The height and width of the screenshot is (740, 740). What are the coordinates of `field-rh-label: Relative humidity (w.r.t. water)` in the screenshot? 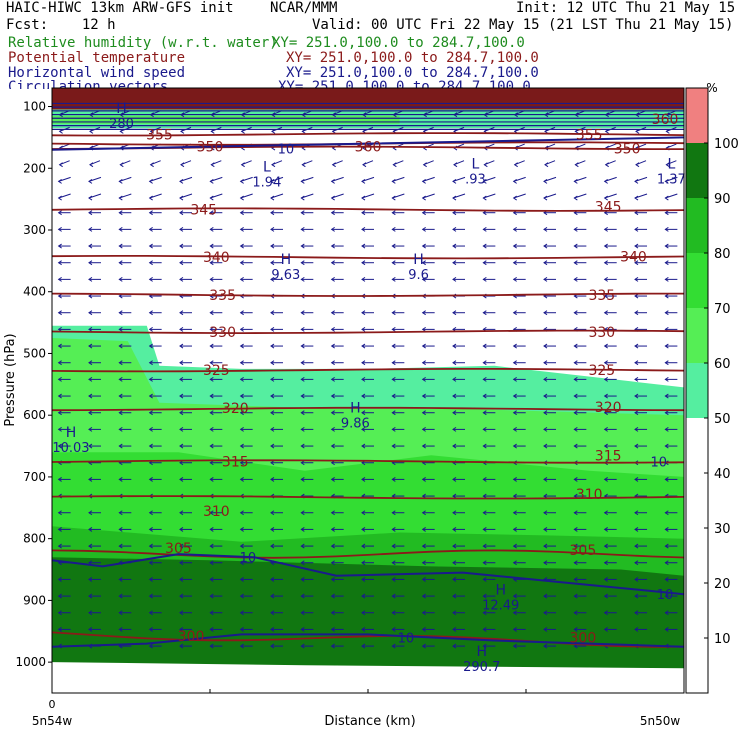 It's located at (143, 43).